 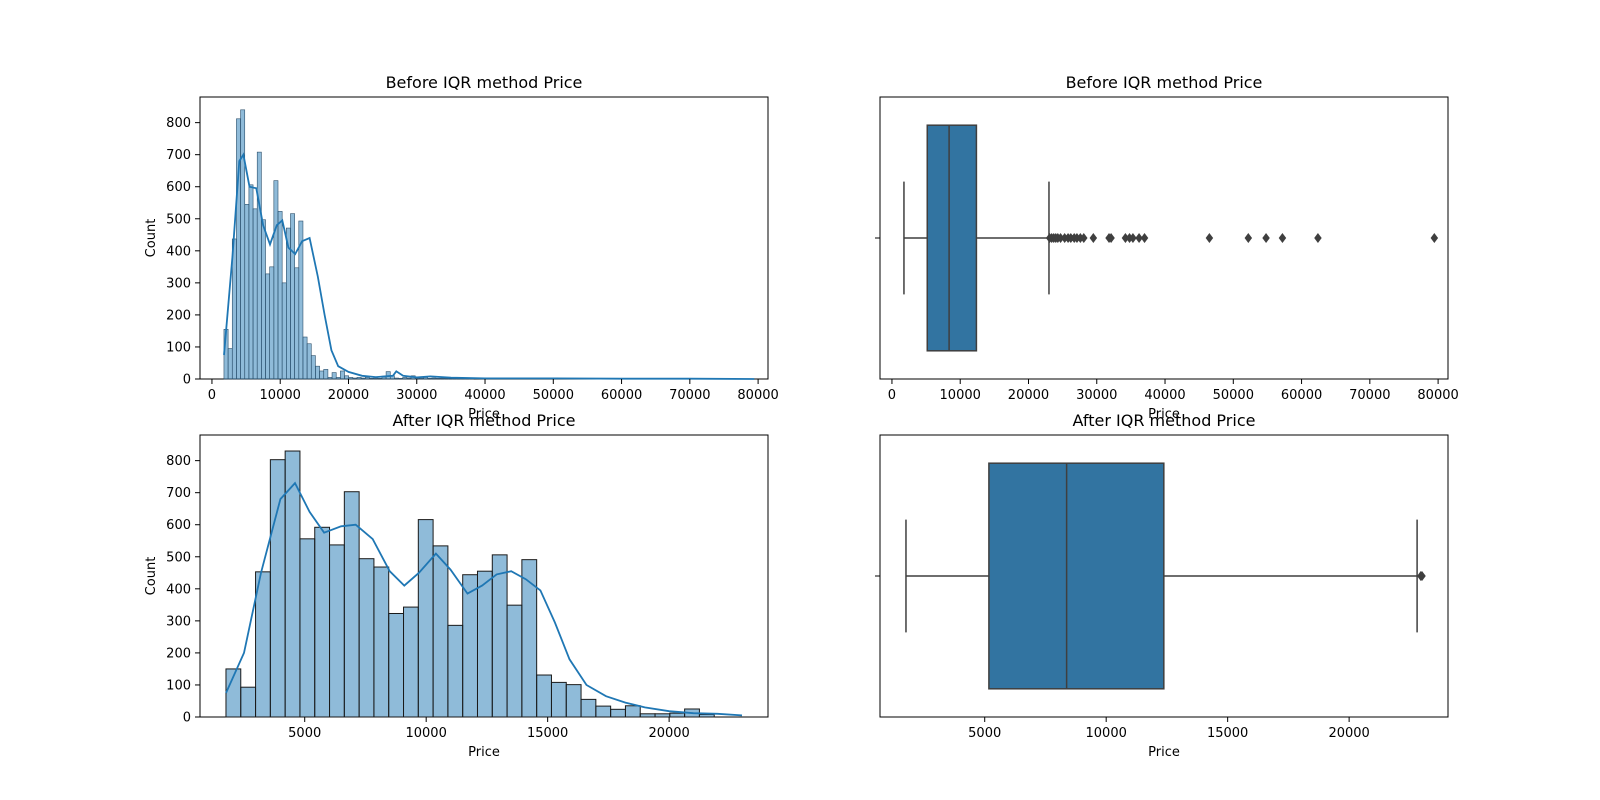 What do you see at coordinates (960, 395) in the screenshot?
I see `box-before-xtick-label: 10000` at bounding box center [960, 395].